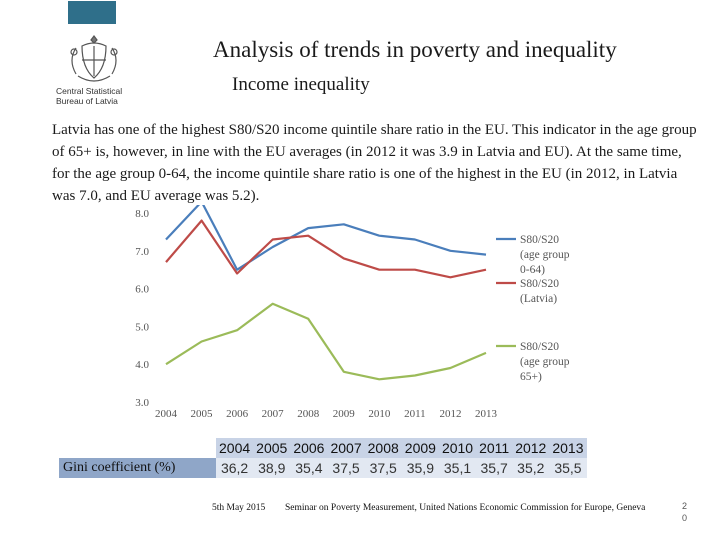 Image resolution: width=720 pixels, height=540 pixels. What do you see at coordinates (94, 58) in the screenshot?
I see `latvia-coat-of-arms-icon` at bounding box center [94, 58].